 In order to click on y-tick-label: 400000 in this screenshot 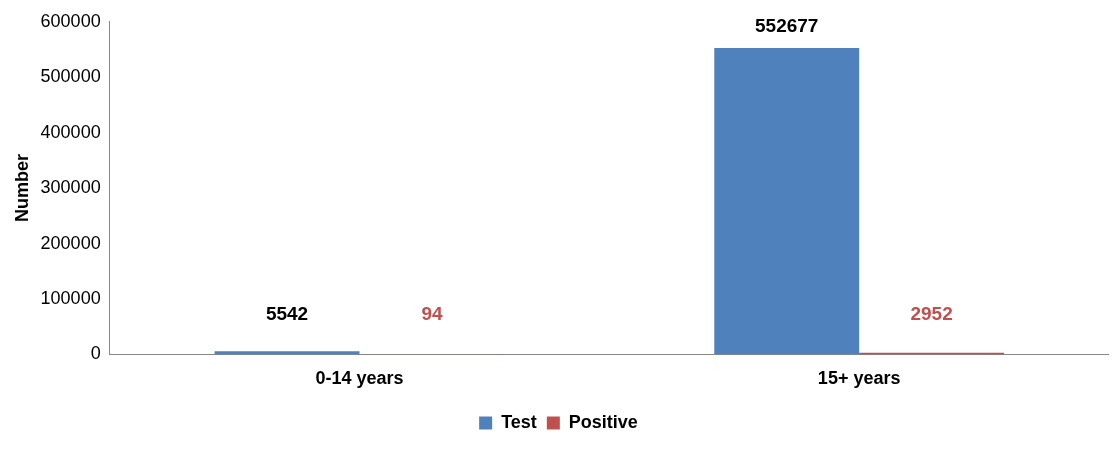, I will do `click(70, 131)`.